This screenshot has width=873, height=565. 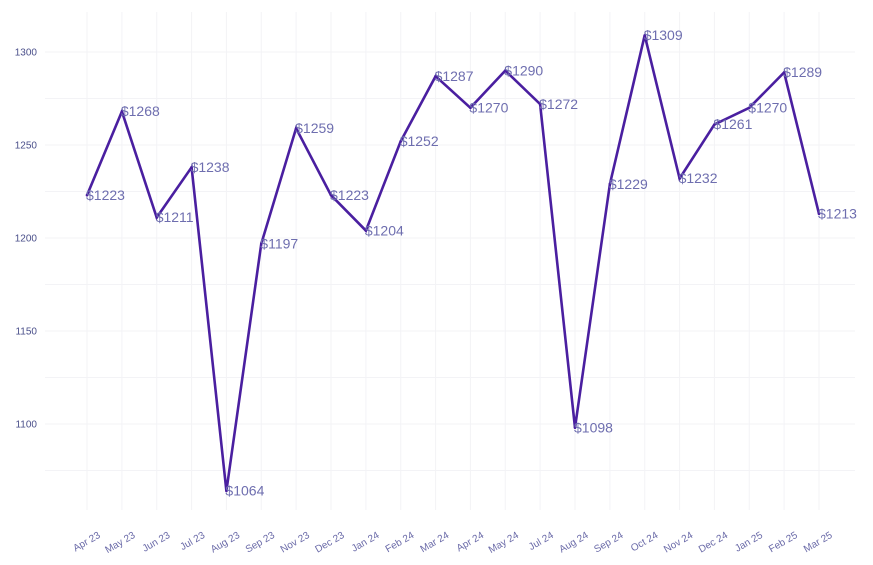 I want to click on y-axis: 1100 1150 1200 1250 1300, so click(x=26, y=239).